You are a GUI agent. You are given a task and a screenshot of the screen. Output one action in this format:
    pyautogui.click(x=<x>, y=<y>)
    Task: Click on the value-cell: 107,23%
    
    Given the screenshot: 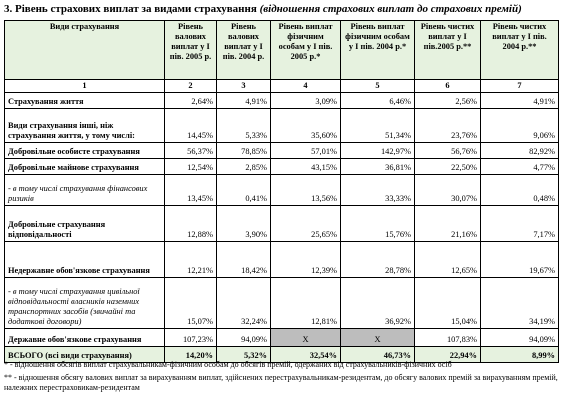 What is the action you would take?
    pyautogui.click(x=190, y=337)
    